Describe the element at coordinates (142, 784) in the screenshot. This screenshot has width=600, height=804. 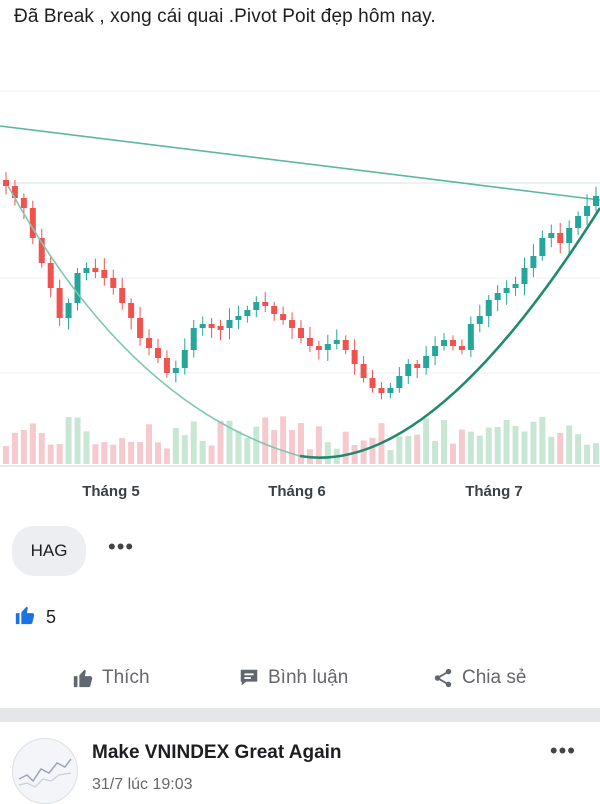
I see `post-timestamp: 31/7 lúc 19:03` at that location.